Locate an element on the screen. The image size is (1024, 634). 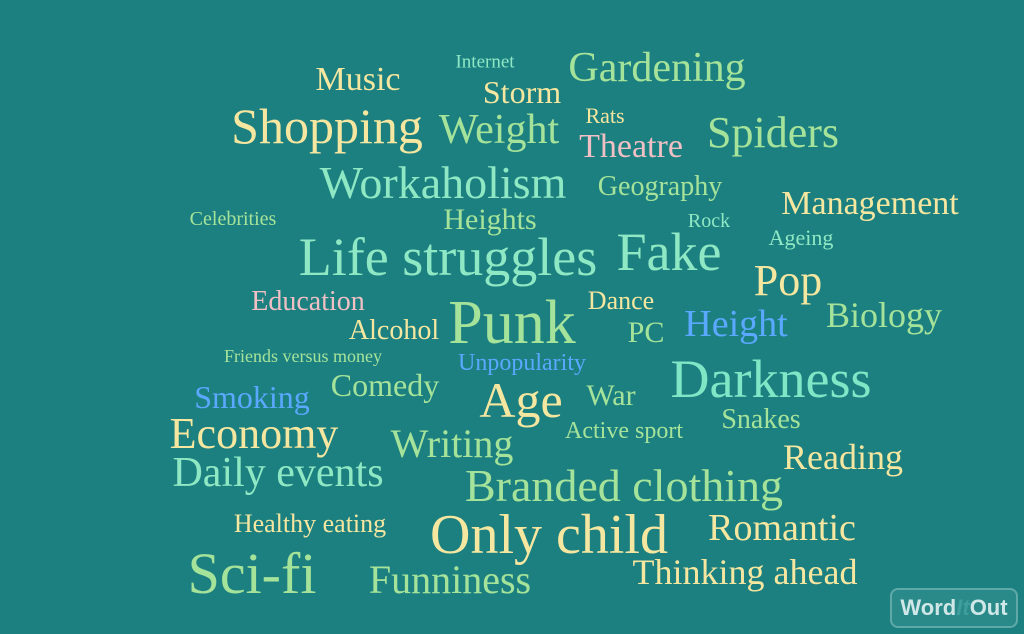
word-geography: Geography is located at coordinates (660, 186).